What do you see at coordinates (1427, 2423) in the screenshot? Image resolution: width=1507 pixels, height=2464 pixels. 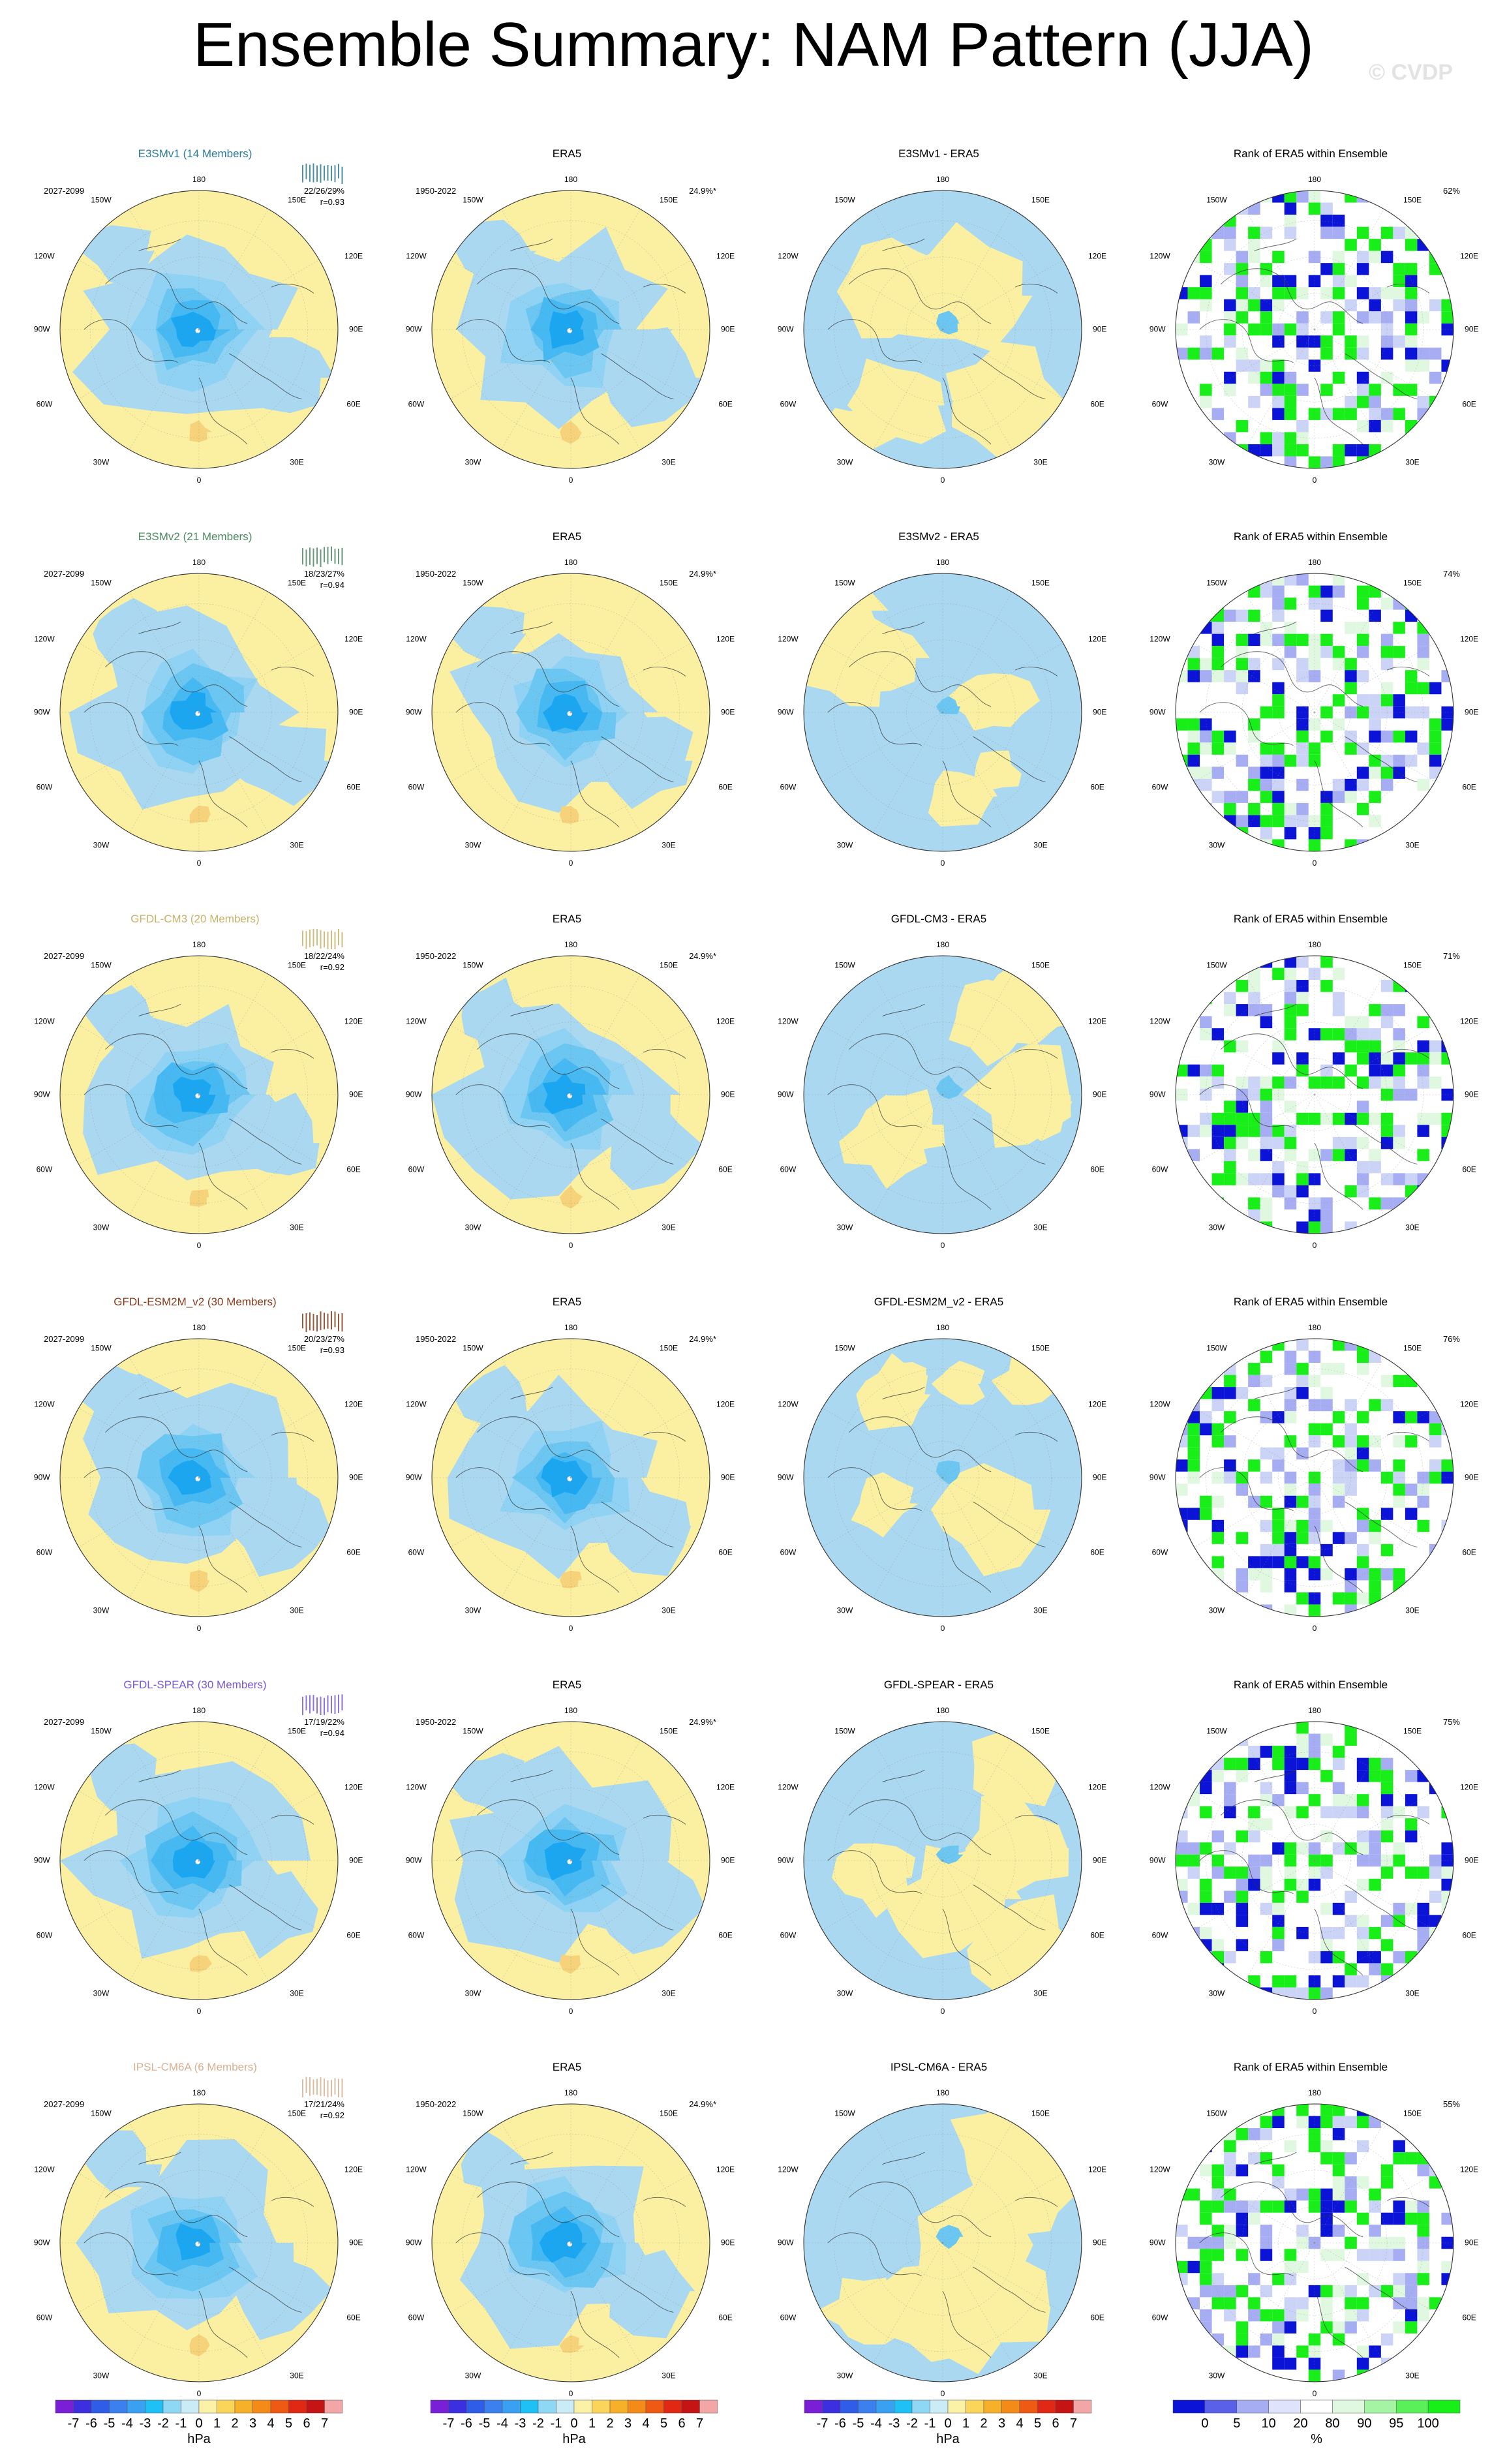 I see `colorbar-tick: 100` at bounding box center [1427, 2423].